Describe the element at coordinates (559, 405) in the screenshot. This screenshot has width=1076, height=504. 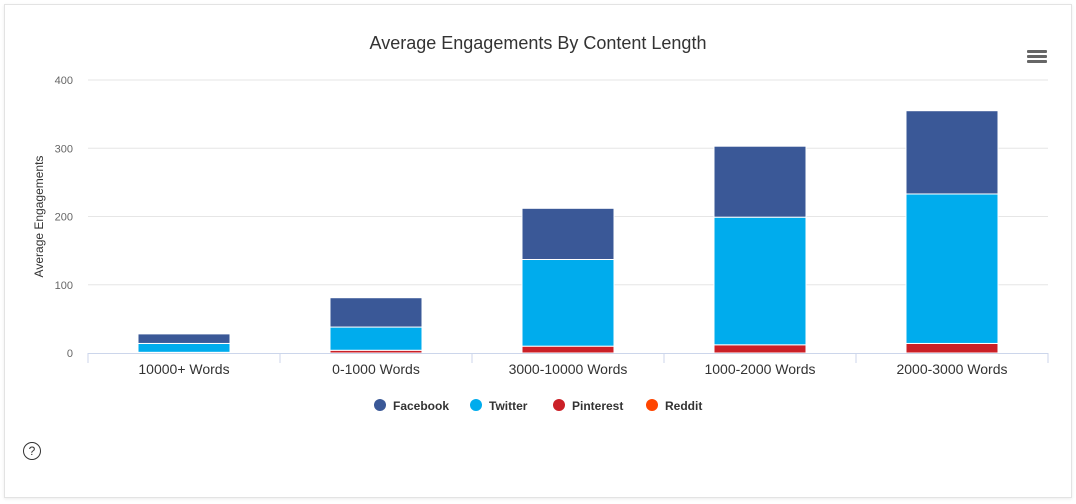
I see `legend-marker-pinterest` at that location.